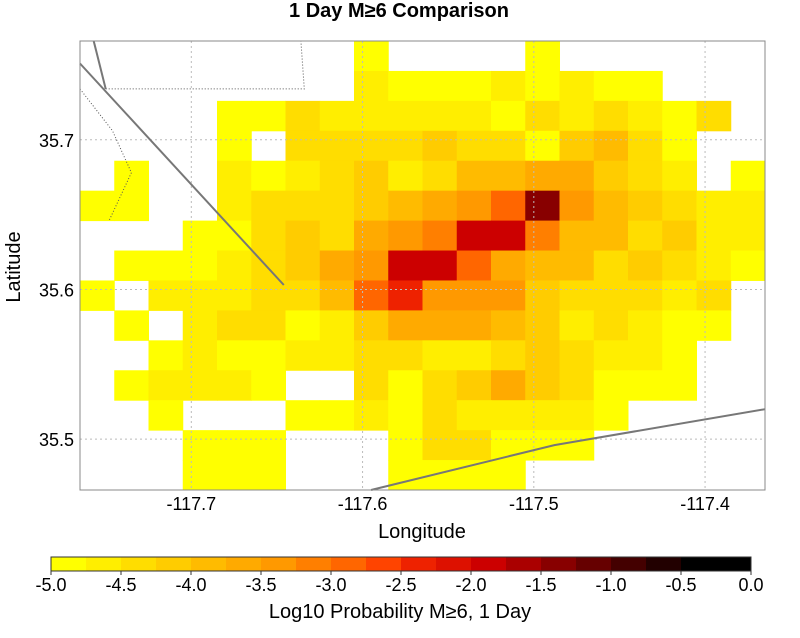  Describe the element at coordinates (750, 585) in the screenshot. I see `colorbar-tick-label: 0.0` at that location.